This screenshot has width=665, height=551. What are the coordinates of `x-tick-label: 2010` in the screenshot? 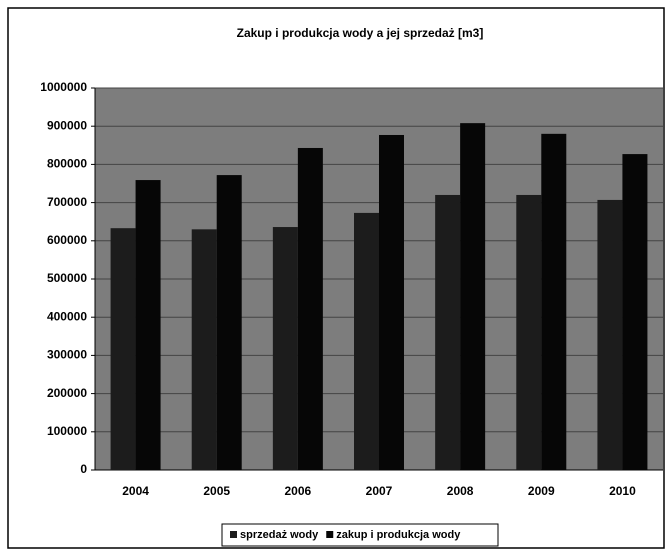 It's located at (622, 491).